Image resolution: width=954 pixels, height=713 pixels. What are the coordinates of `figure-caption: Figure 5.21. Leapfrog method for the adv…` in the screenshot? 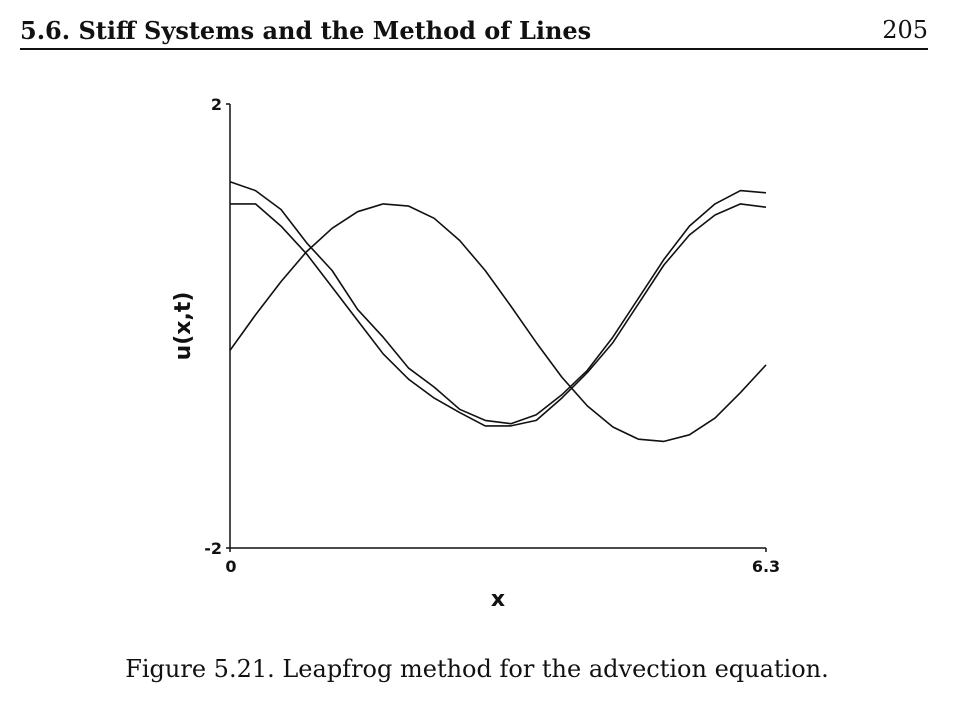 It's located at (477, 669).